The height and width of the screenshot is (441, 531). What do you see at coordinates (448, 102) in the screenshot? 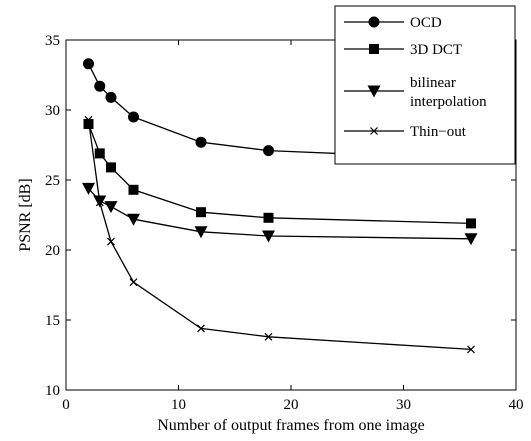
I see `legend-label: interpolation` at bounding box center [448, 102].